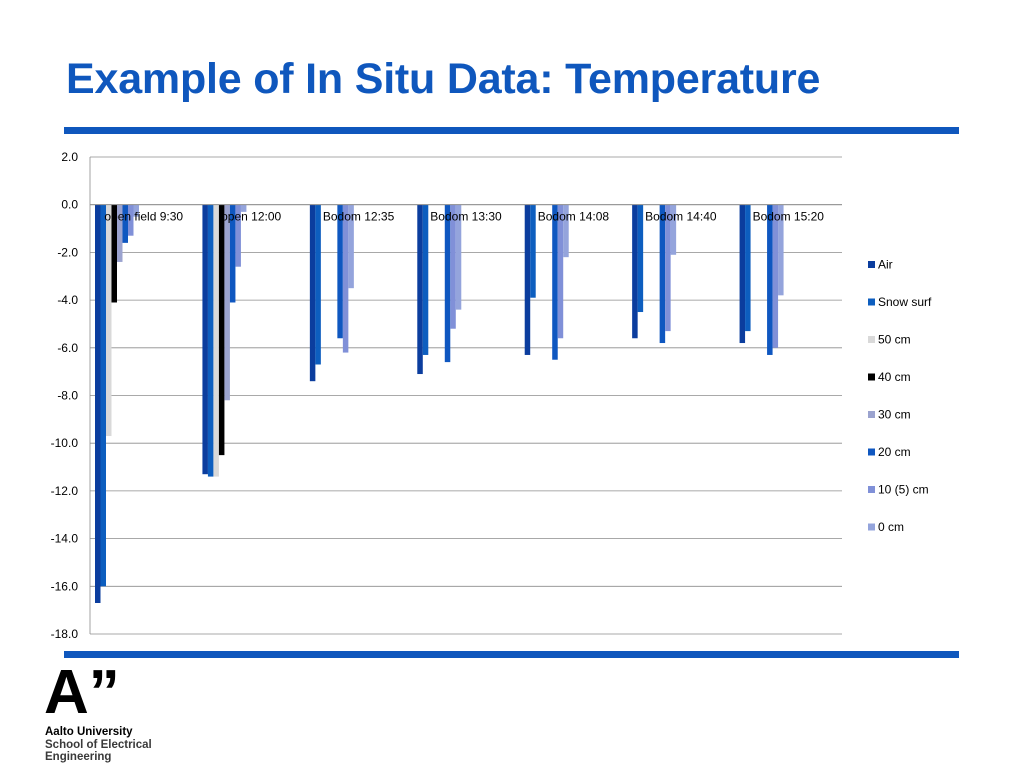 The height and width of the screenshot is (768, 1024). I want to click on x-tick-label: Bodom 15:20, so click(789, 217).